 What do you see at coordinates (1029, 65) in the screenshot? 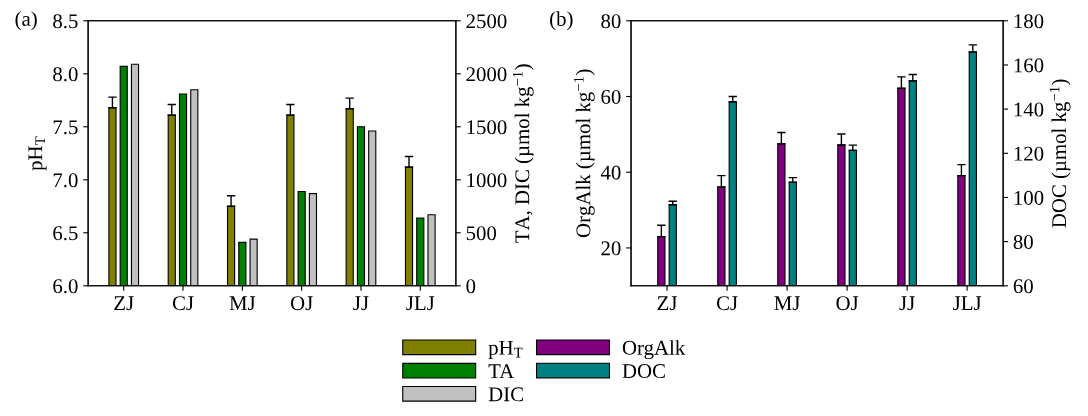
I see `y2-tick-label: 160` at bounding box center [1029, 65].